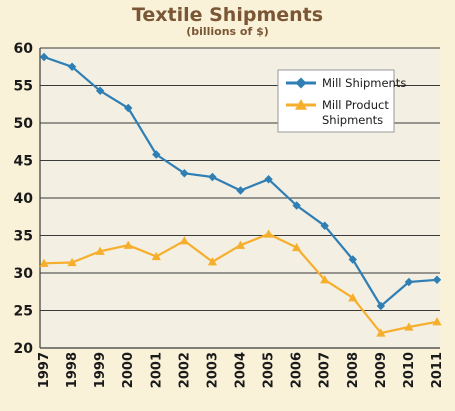 Image resolution: width=455 pixels, height=411 pixels. What do you see at coordinates (437, 370) in the screenshot?
I see `x-tick-label: 2011` at bounding box center [437, 370].